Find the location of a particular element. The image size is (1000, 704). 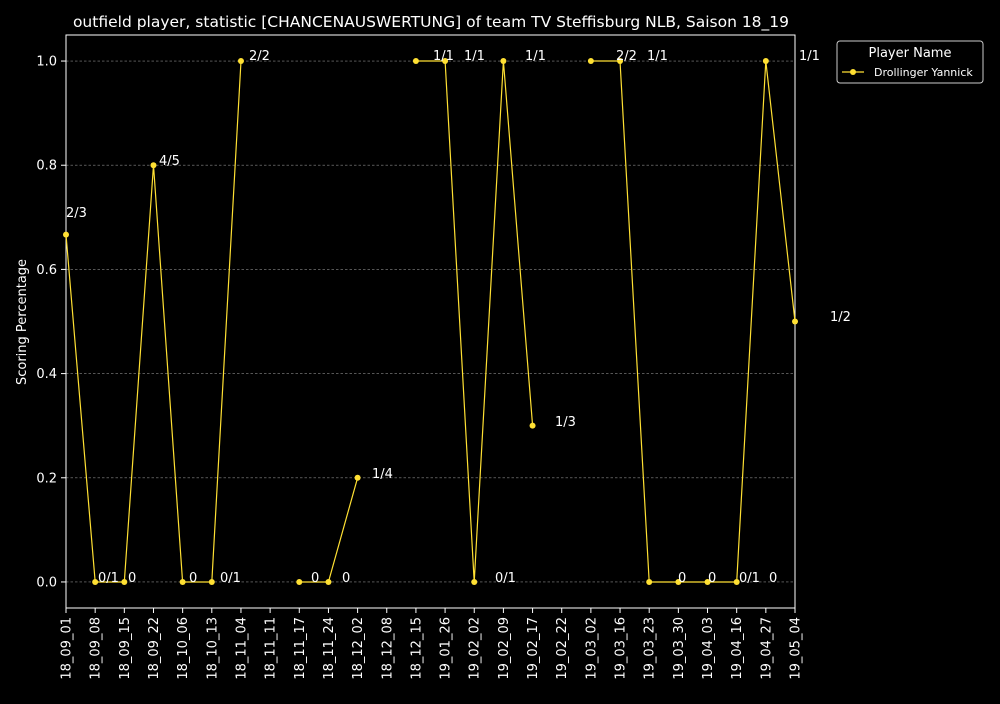

x-tick-label: 18_11_24 is located at coordinates (329, 648).